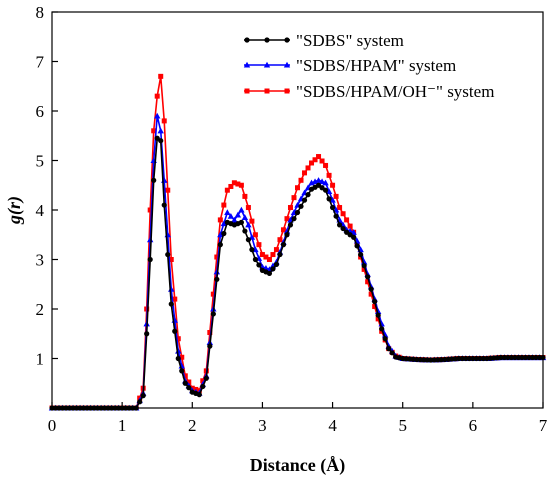  I want to click on y-tick-label: 8, so click(40, 12).